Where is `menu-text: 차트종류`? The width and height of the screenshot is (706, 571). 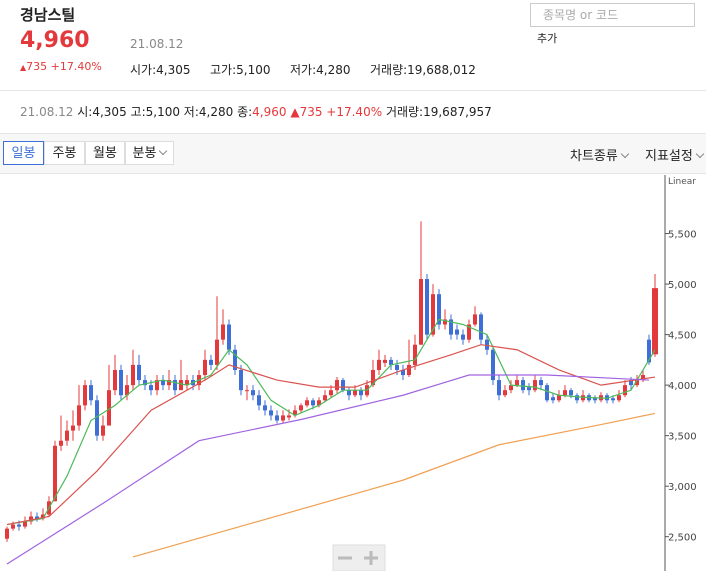
menu-text: 차트종류 is located at coordinates (594, 156).